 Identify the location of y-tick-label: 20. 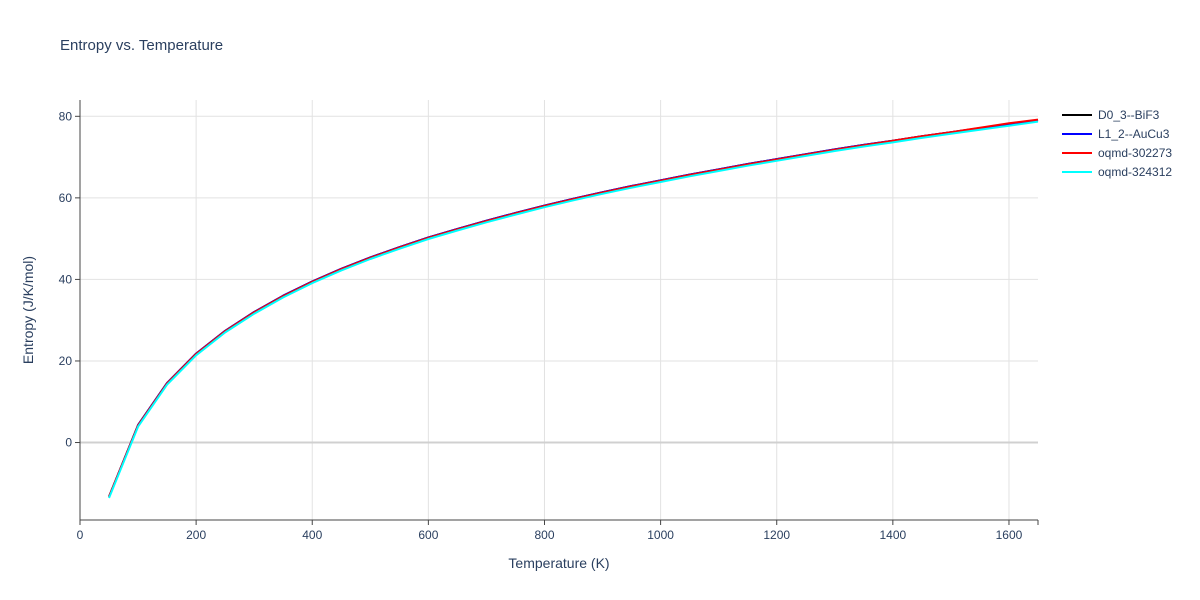
(66, 361).